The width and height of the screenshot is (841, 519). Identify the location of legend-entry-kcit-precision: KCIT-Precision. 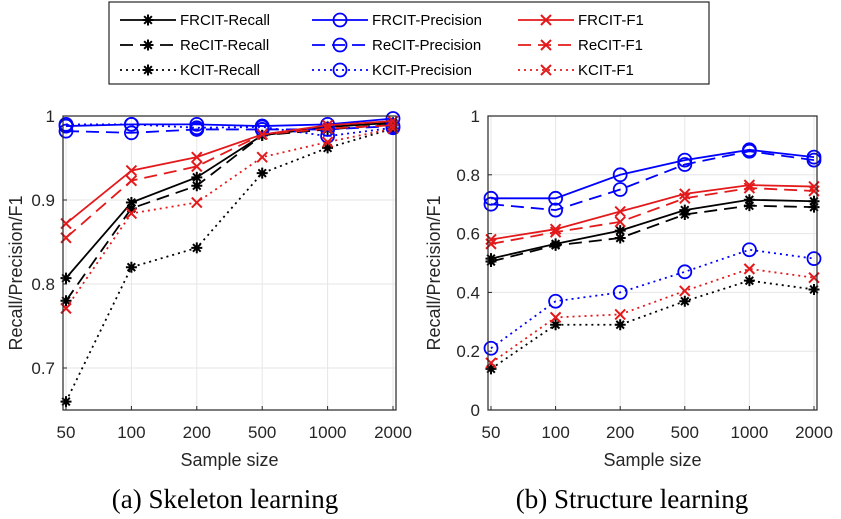
(392, 70).